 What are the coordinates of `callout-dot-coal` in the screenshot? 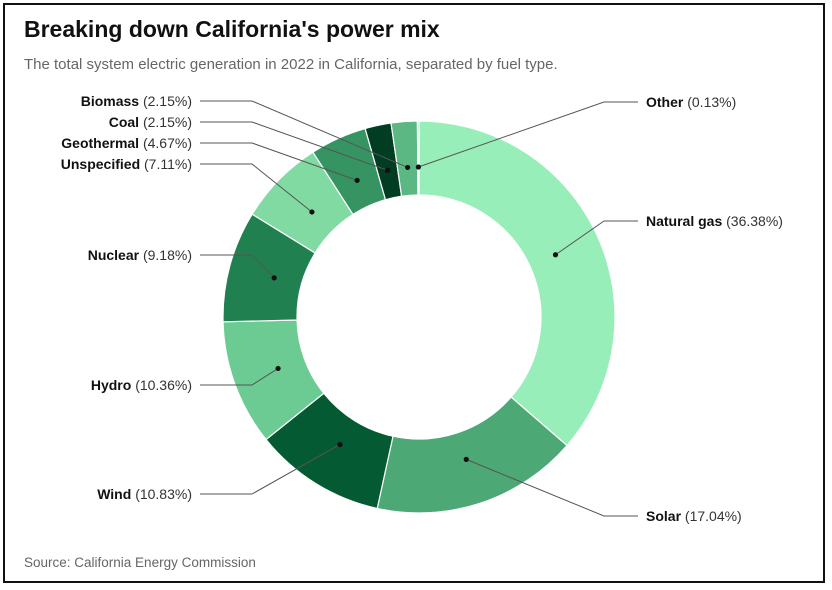 It's located at (388, 170).